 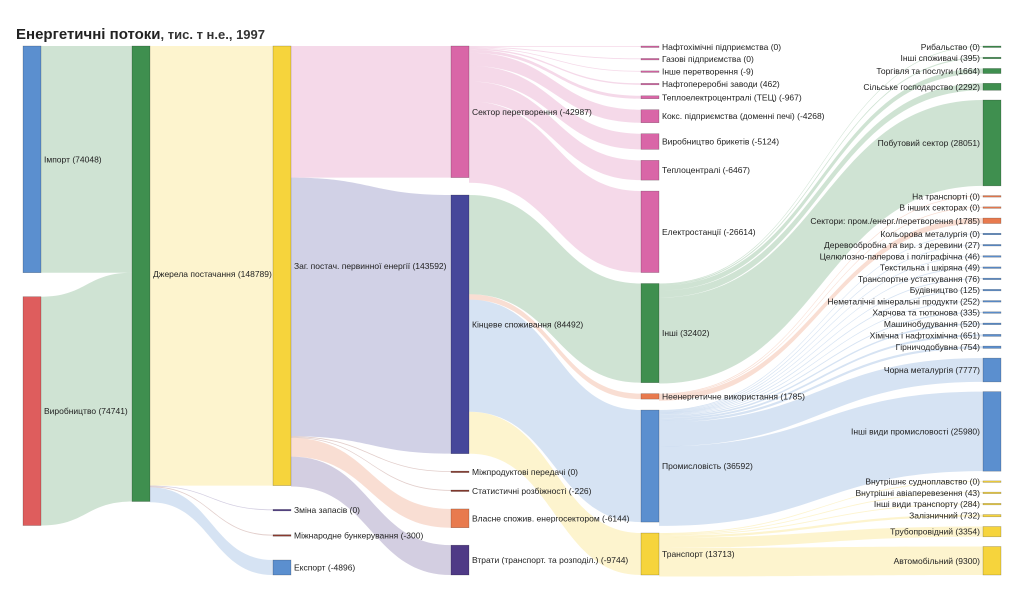 What do you see at coordinates (358, 535) in the screenshot?
I see `node-label-bunkers: Міжнародне бункерування (-300)` at bounding box center [358, 535].